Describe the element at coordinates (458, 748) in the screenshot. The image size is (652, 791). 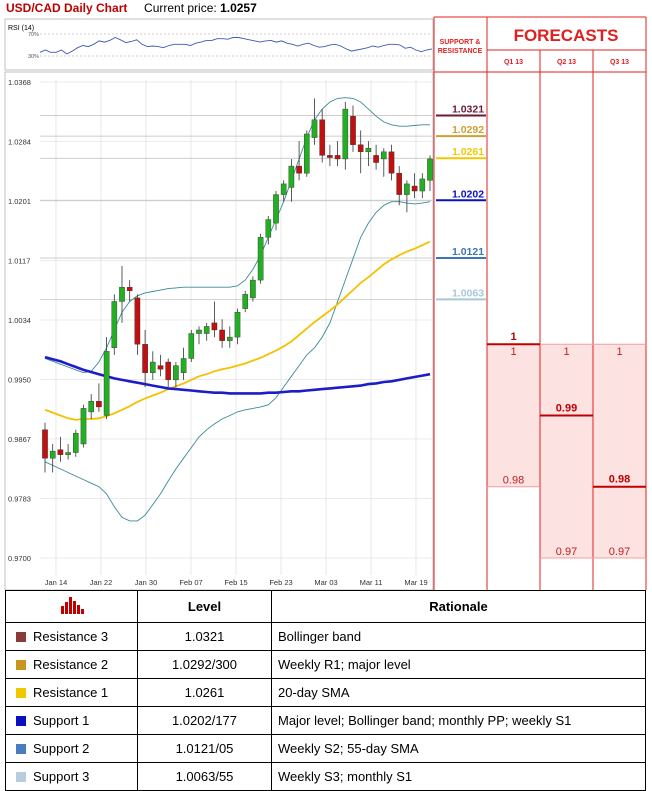
I see `level-rationale: Weekly S2; 55-day SMA` at that location.